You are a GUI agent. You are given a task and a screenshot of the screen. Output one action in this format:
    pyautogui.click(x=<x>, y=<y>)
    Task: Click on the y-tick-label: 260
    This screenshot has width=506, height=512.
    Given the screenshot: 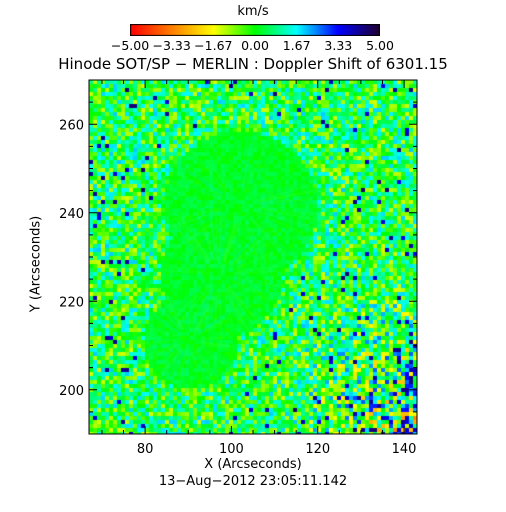 What is the action you would take?
    pyautogui.click(x=71, y=125)
    